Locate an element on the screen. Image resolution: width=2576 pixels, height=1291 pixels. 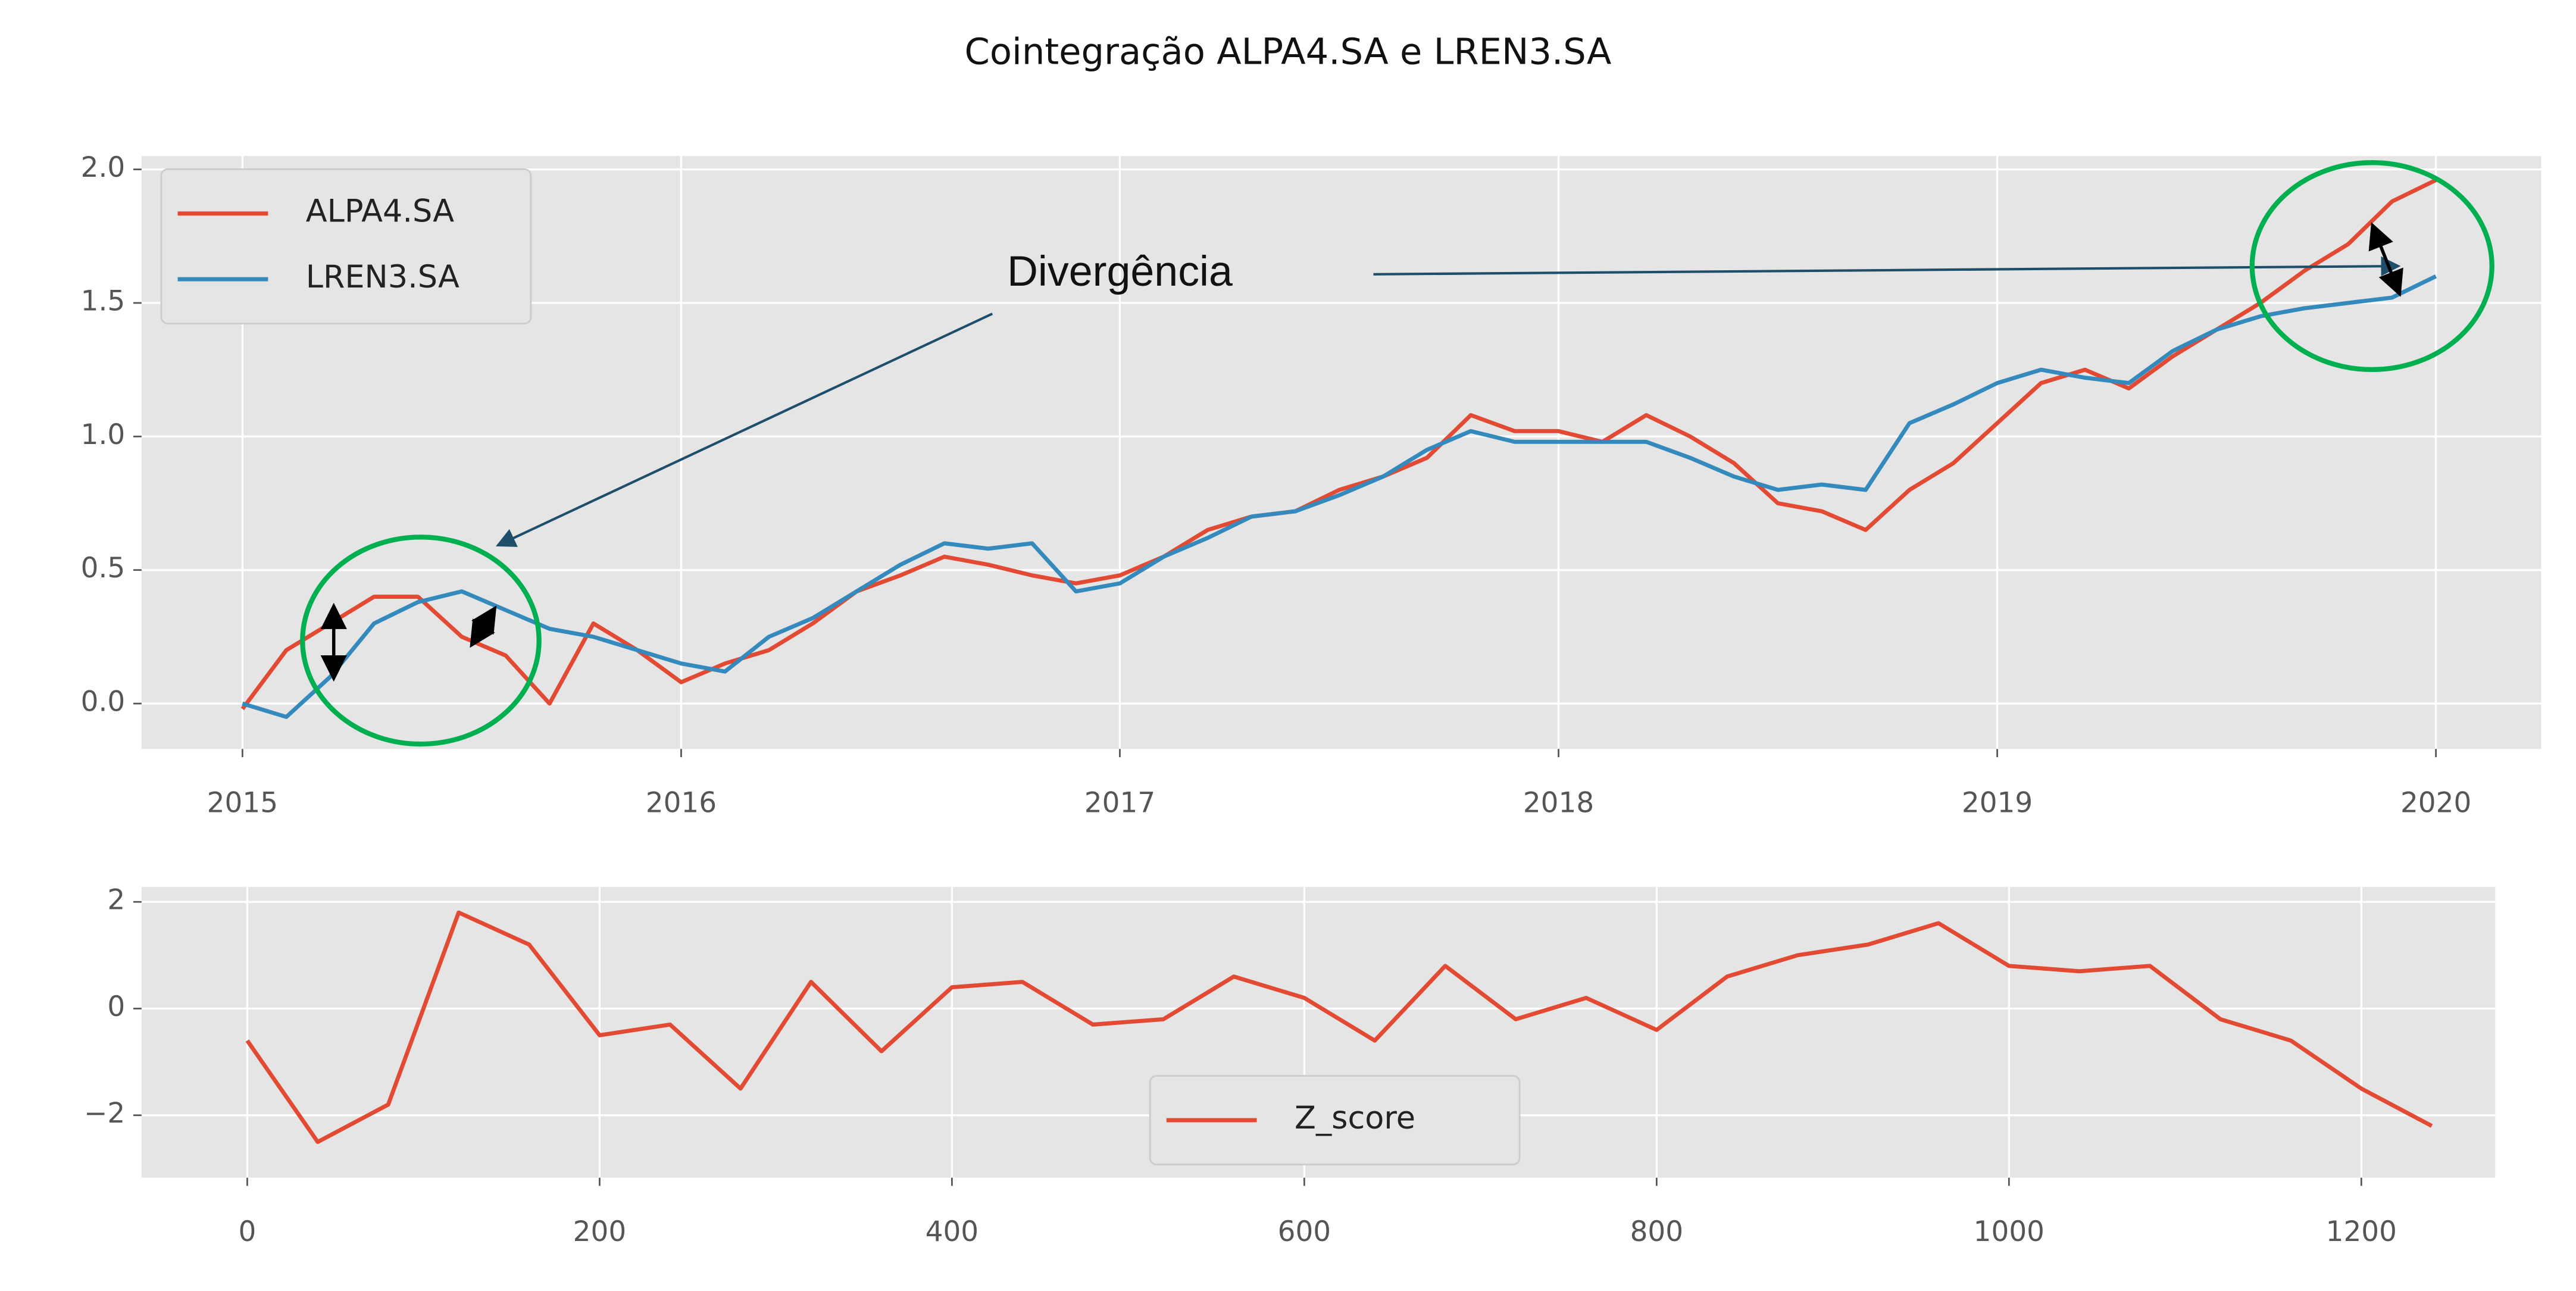
legend: Z_score is located at coordinates (1335, 1120).